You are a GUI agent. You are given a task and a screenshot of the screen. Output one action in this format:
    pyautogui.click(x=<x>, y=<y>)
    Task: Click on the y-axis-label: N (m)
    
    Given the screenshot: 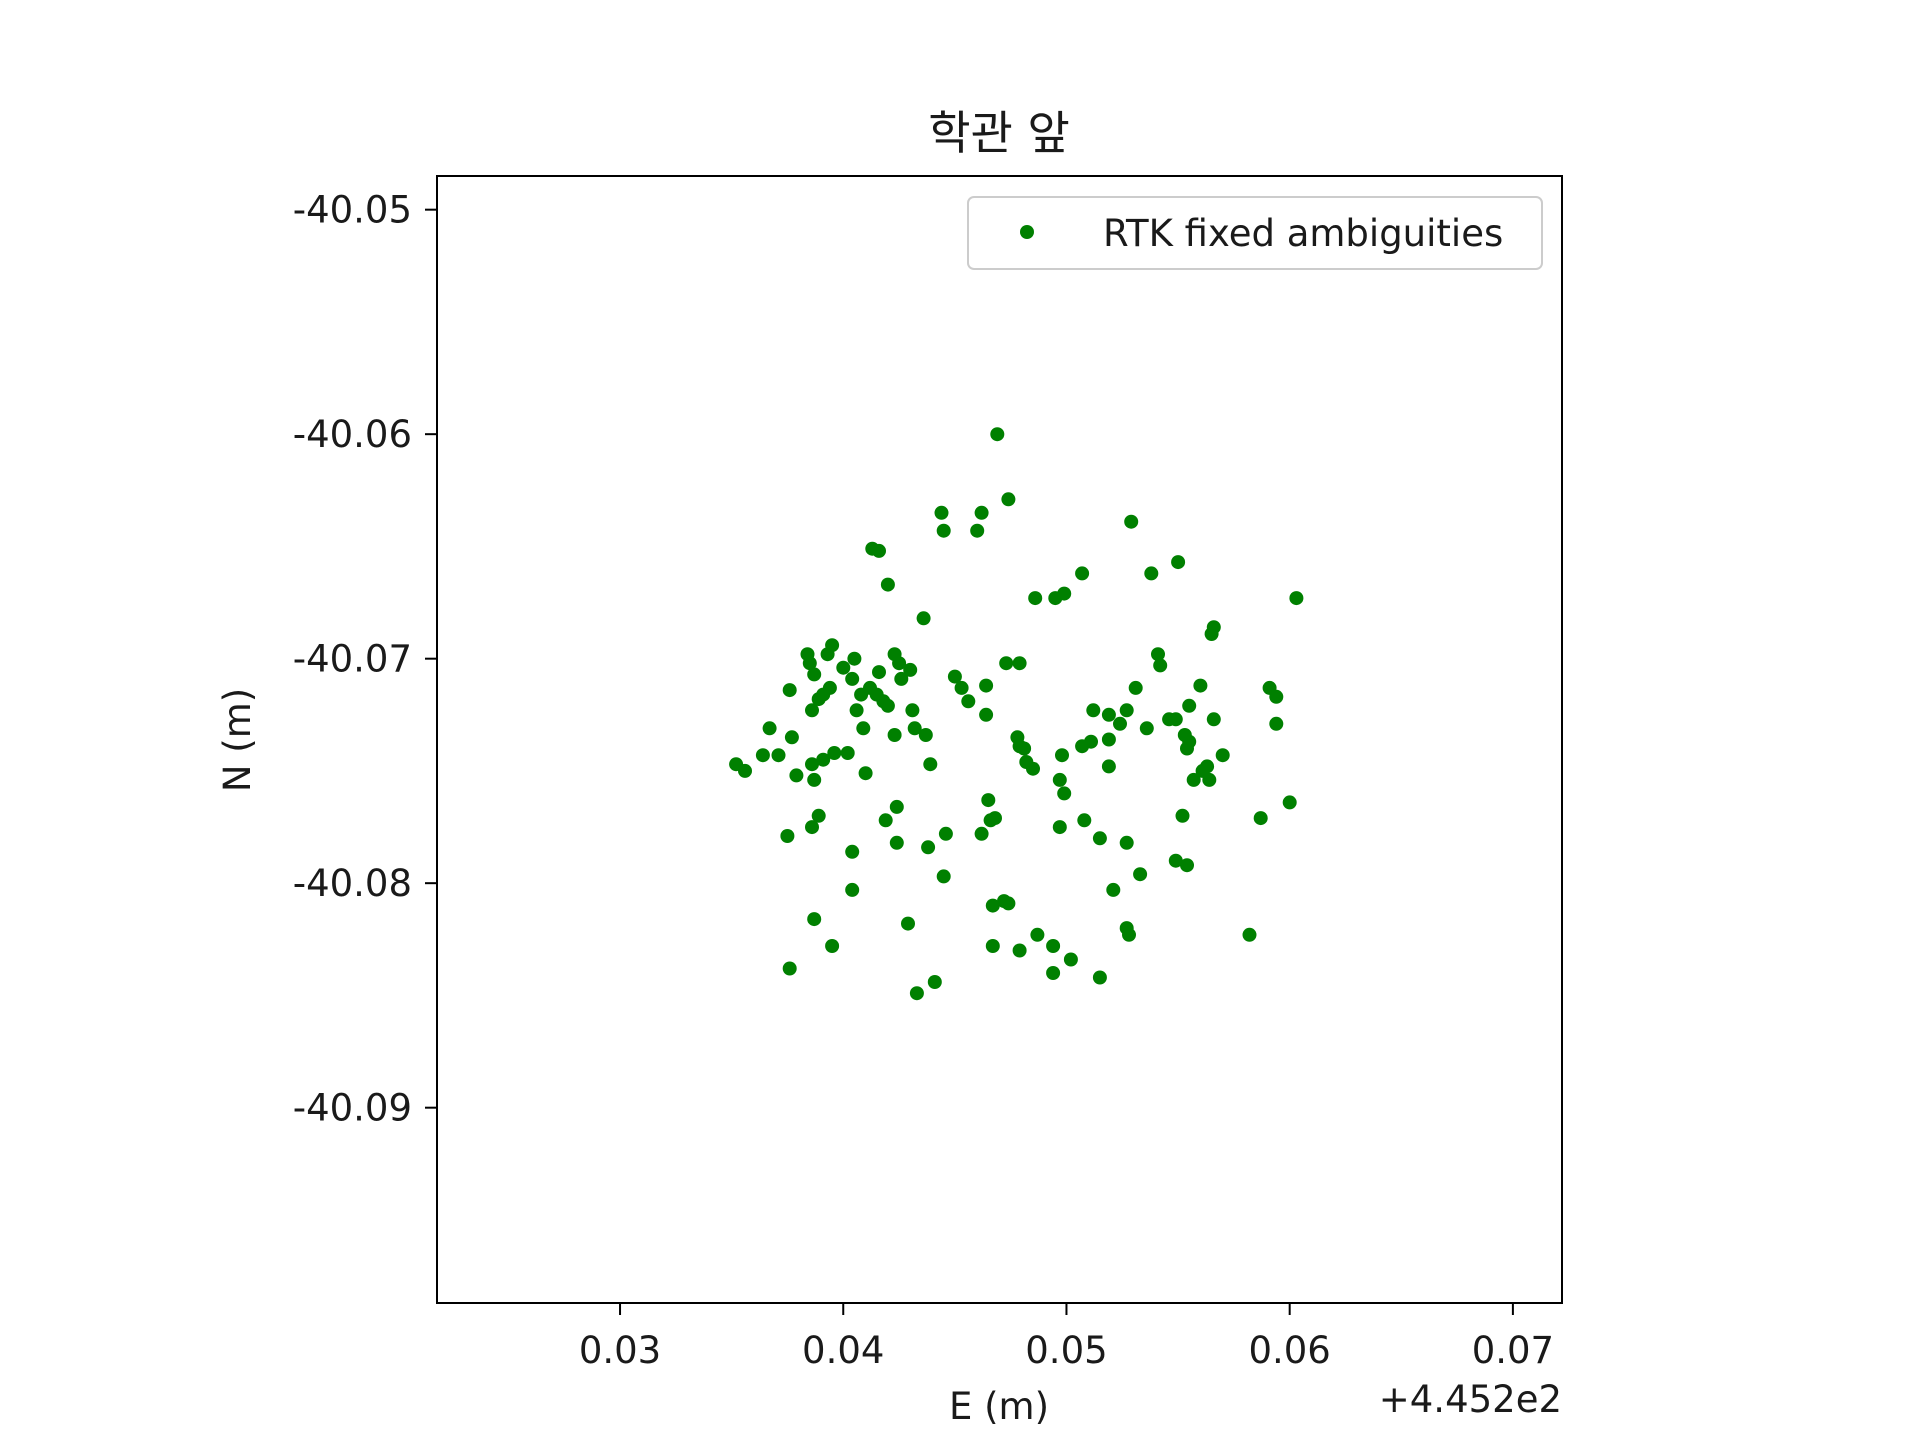 What is the action you would take?
    pyautogui.click(x=237, y=740)
    